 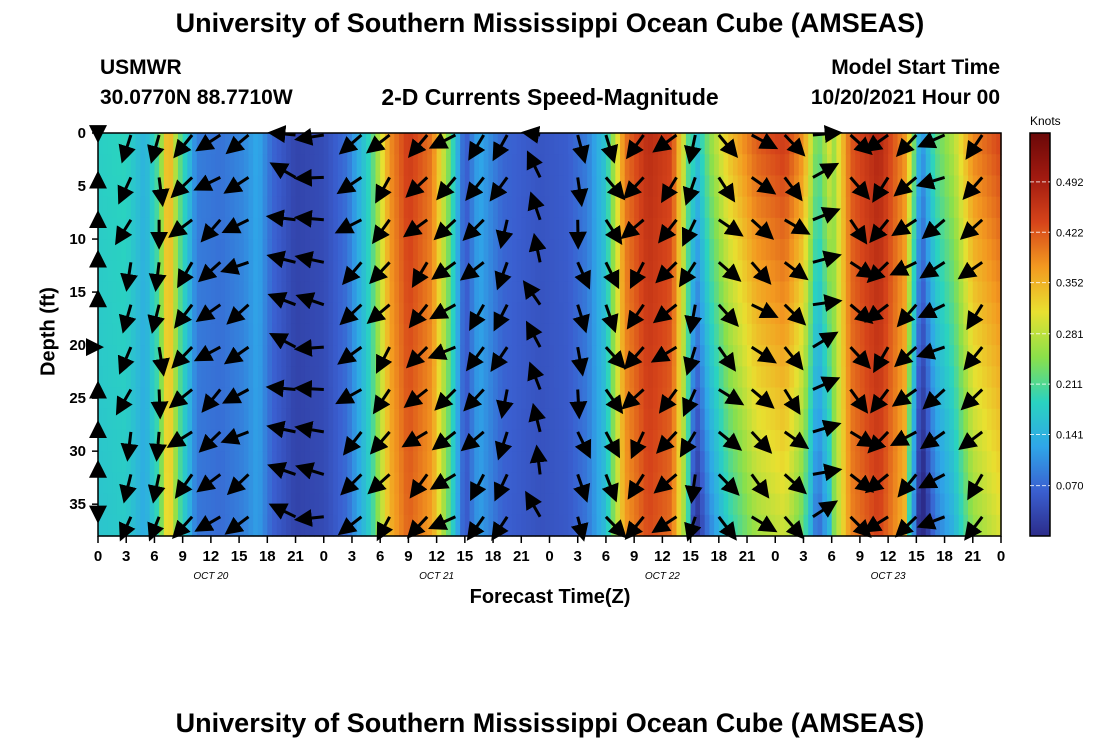 I want to click on x-tick-label: 0, so click(x=549, y=556).